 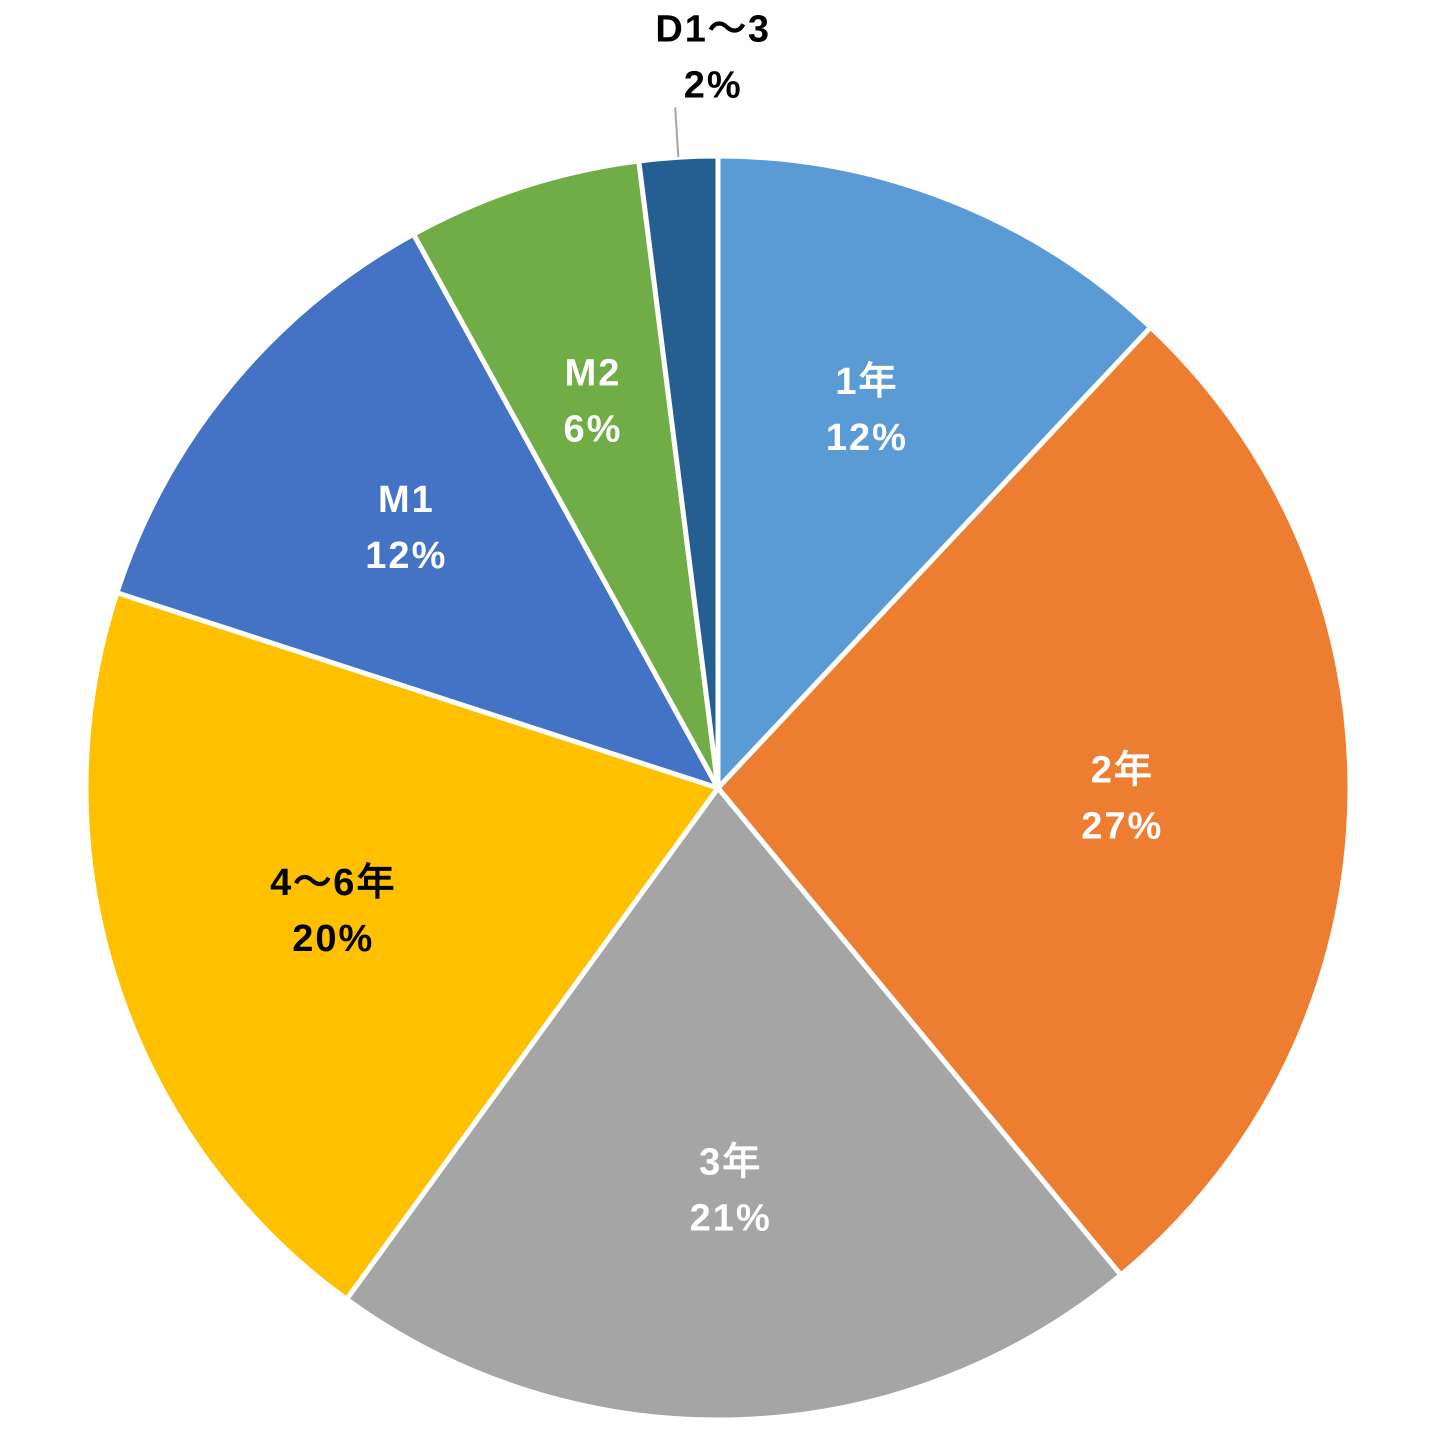 I want to click on leader-line, so click(x=677, y=132).